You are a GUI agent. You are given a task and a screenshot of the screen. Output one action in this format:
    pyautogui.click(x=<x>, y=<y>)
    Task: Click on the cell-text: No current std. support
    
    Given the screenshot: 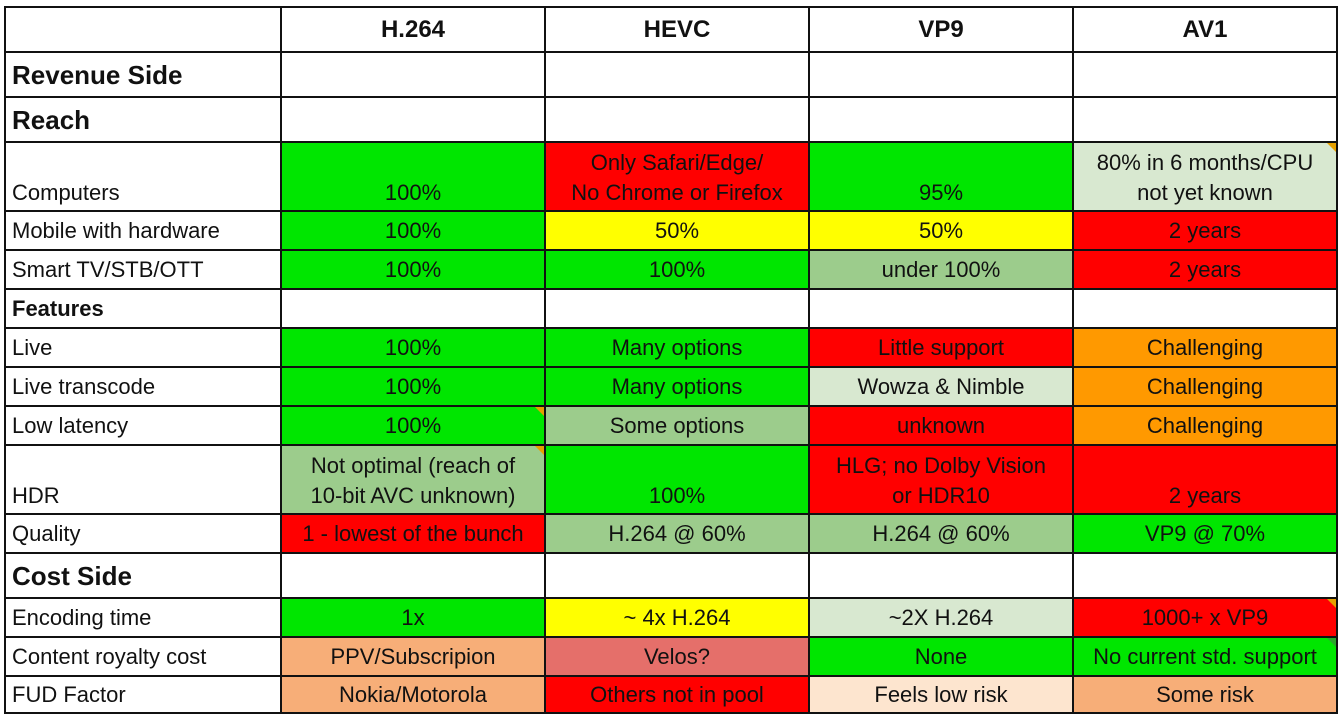 What is the action you would take?
    pyautogui.click(x=1205, y=656)
    